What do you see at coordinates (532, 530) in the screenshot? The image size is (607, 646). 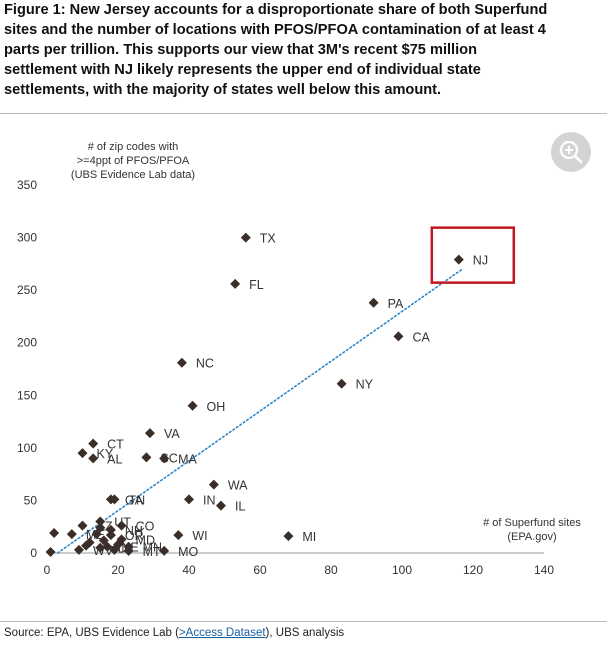 I see `x-axis-title: # of Superfund sites (EPA.gov)` at bounding box center [532, 530].